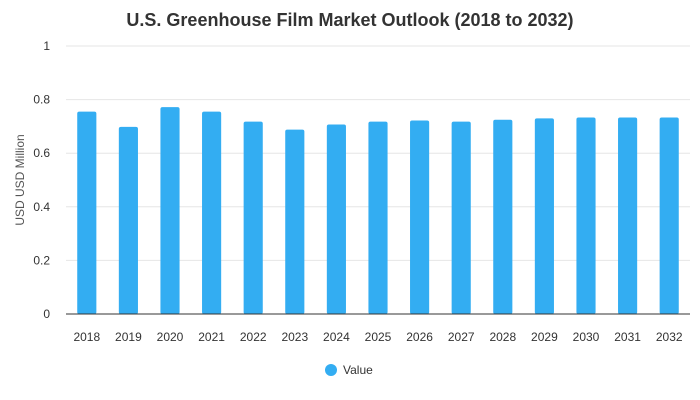 Image resolution: width=700 pixels, height=400 pixels. Describe the element at coordinates (295, 221) in the screenshot. I see `bar-2023` at that location.